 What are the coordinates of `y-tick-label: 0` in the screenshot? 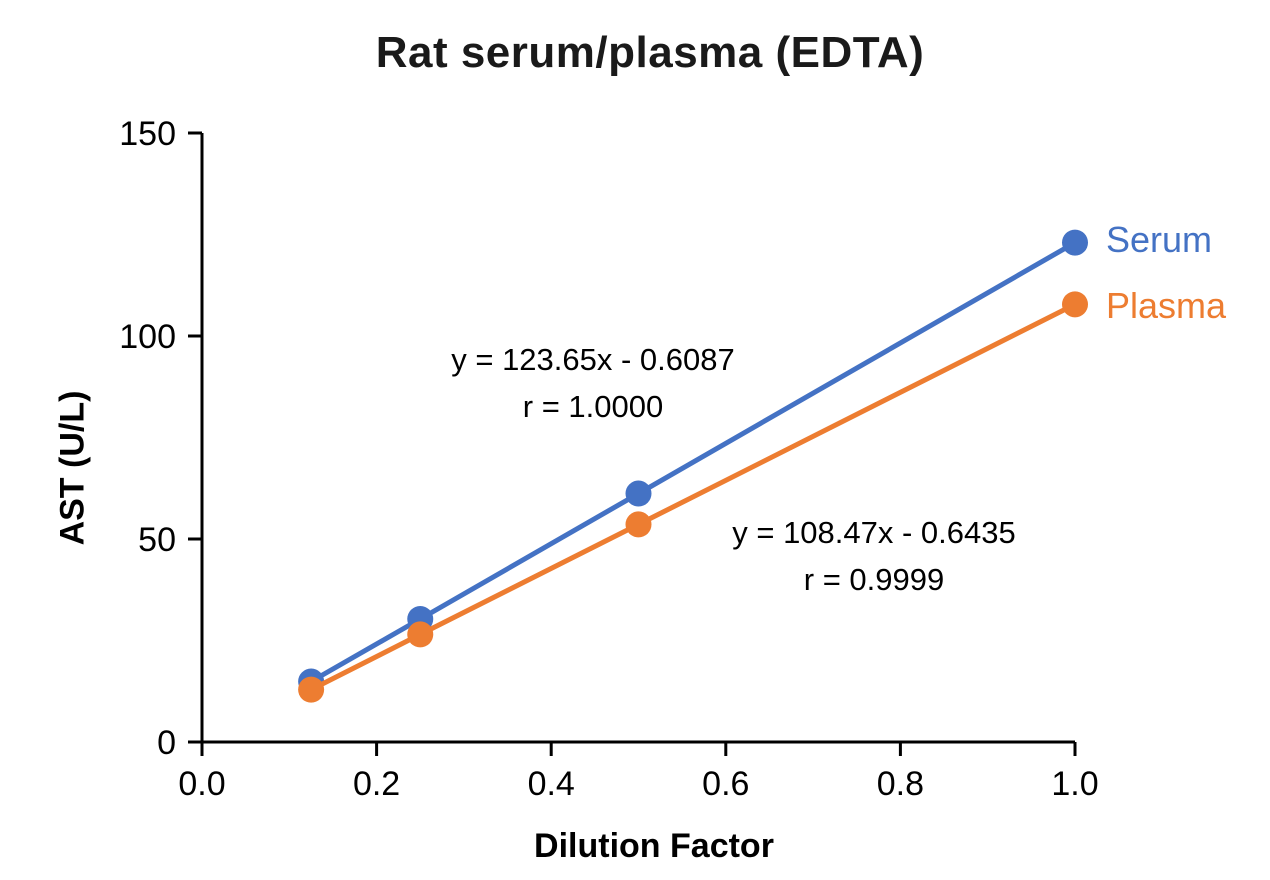 It's located at (166, 743).